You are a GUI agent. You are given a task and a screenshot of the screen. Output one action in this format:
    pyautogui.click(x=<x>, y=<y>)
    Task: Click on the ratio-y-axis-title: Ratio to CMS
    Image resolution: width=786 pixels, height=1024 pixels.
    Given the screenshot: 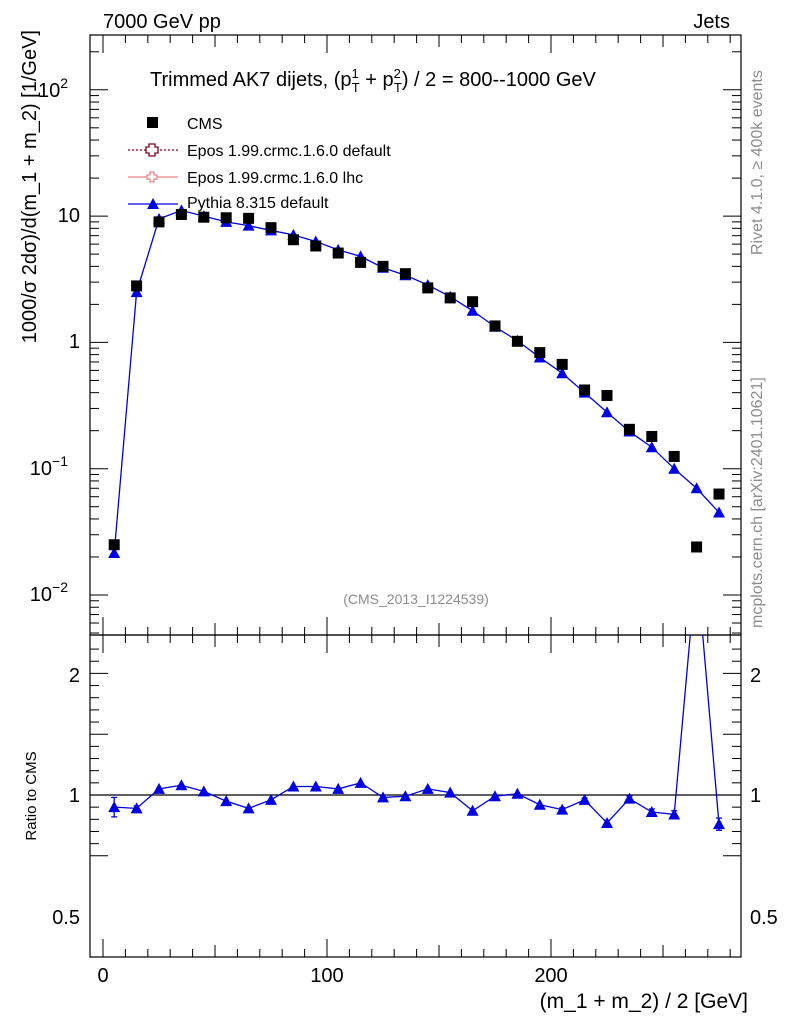 What is the action you would take?
    pyautogui.click(x=31, y=795)
    